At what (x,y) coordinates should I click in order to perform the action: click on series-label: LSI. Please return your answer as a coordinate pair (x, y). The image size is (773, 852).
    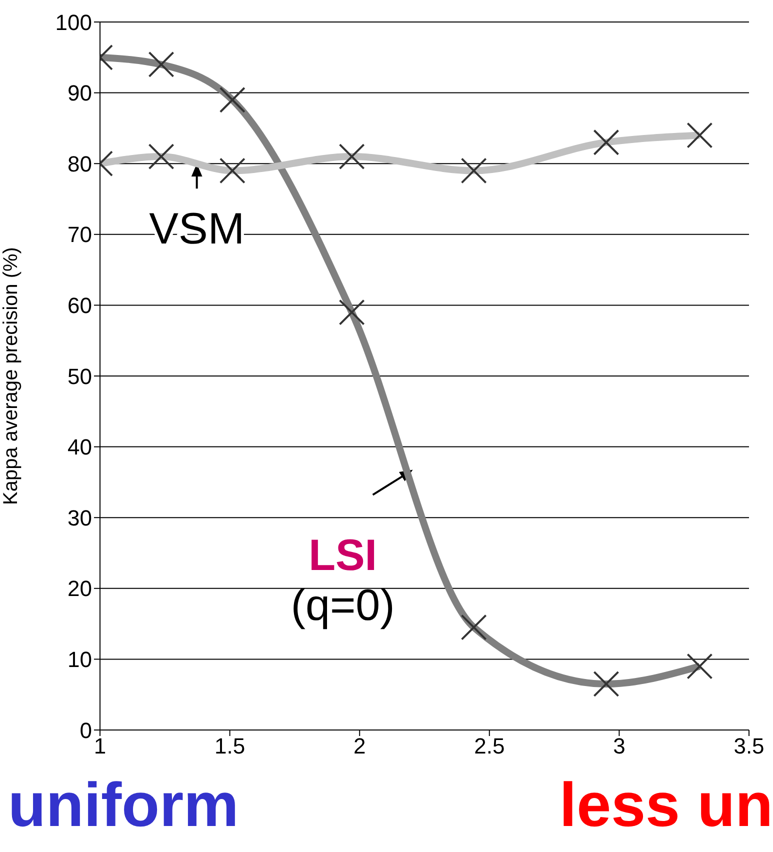
    Looking at the image, I should click on (343, 555).